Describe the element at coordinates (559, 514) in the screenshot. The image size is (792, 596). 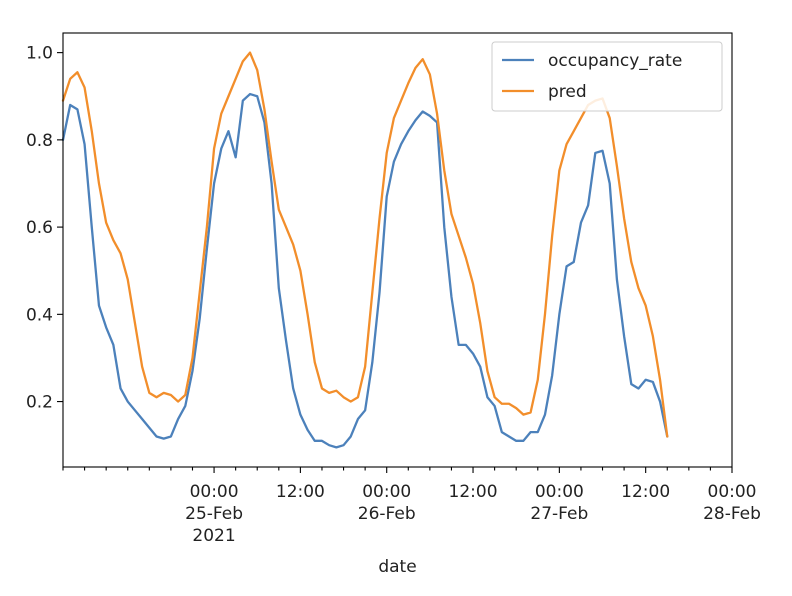
I see `x-tick-date-label: 27-Feb` at that location.